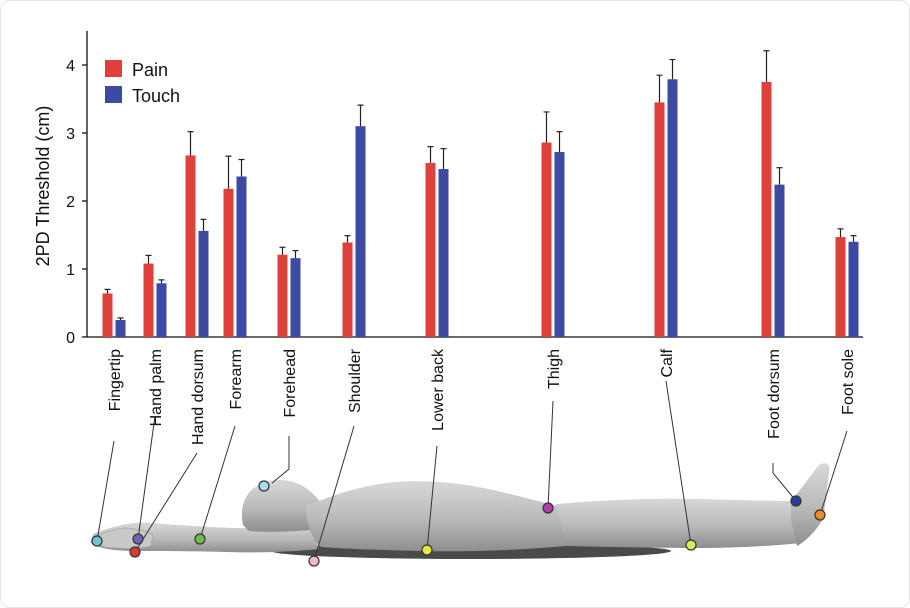  What do you see at coordinates (840, 287) in the screenshot?
I see `bar-pain-foot-sole` at bounding box center [840, 287].